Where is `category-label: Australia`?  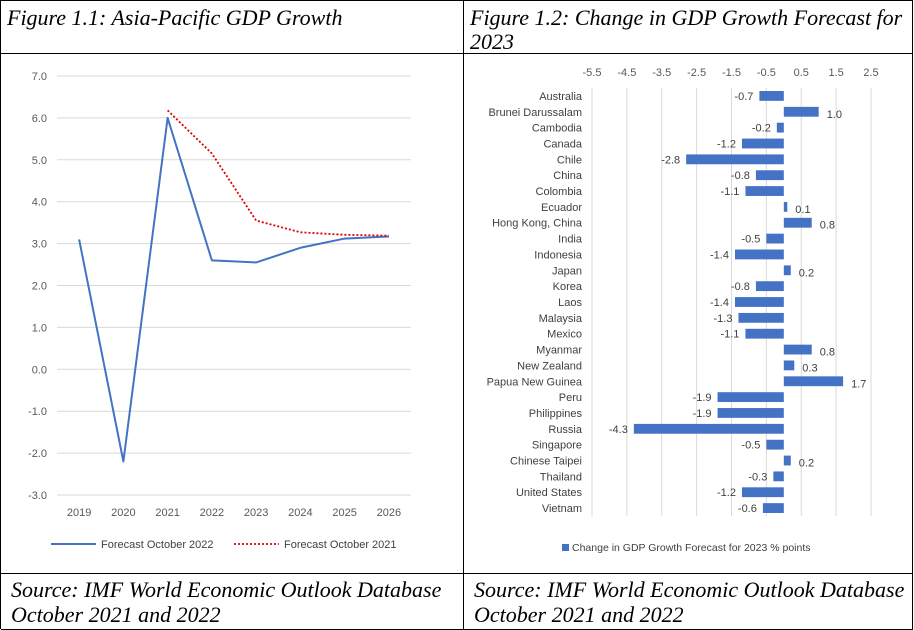
category-label: Australia is located at coordinates (561, 97).